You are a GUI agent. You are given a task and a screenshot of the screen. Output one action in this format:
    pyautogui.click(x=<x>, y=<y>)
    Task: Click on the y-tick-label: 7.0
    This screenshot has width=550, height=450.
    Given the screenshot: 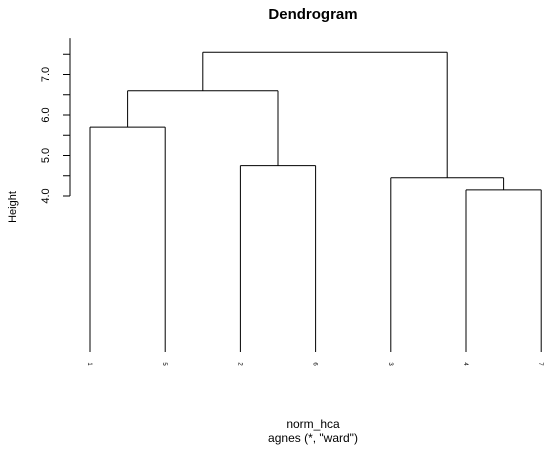 What is the action you would take?
    pyautogui.click(x=46, y=74)
    